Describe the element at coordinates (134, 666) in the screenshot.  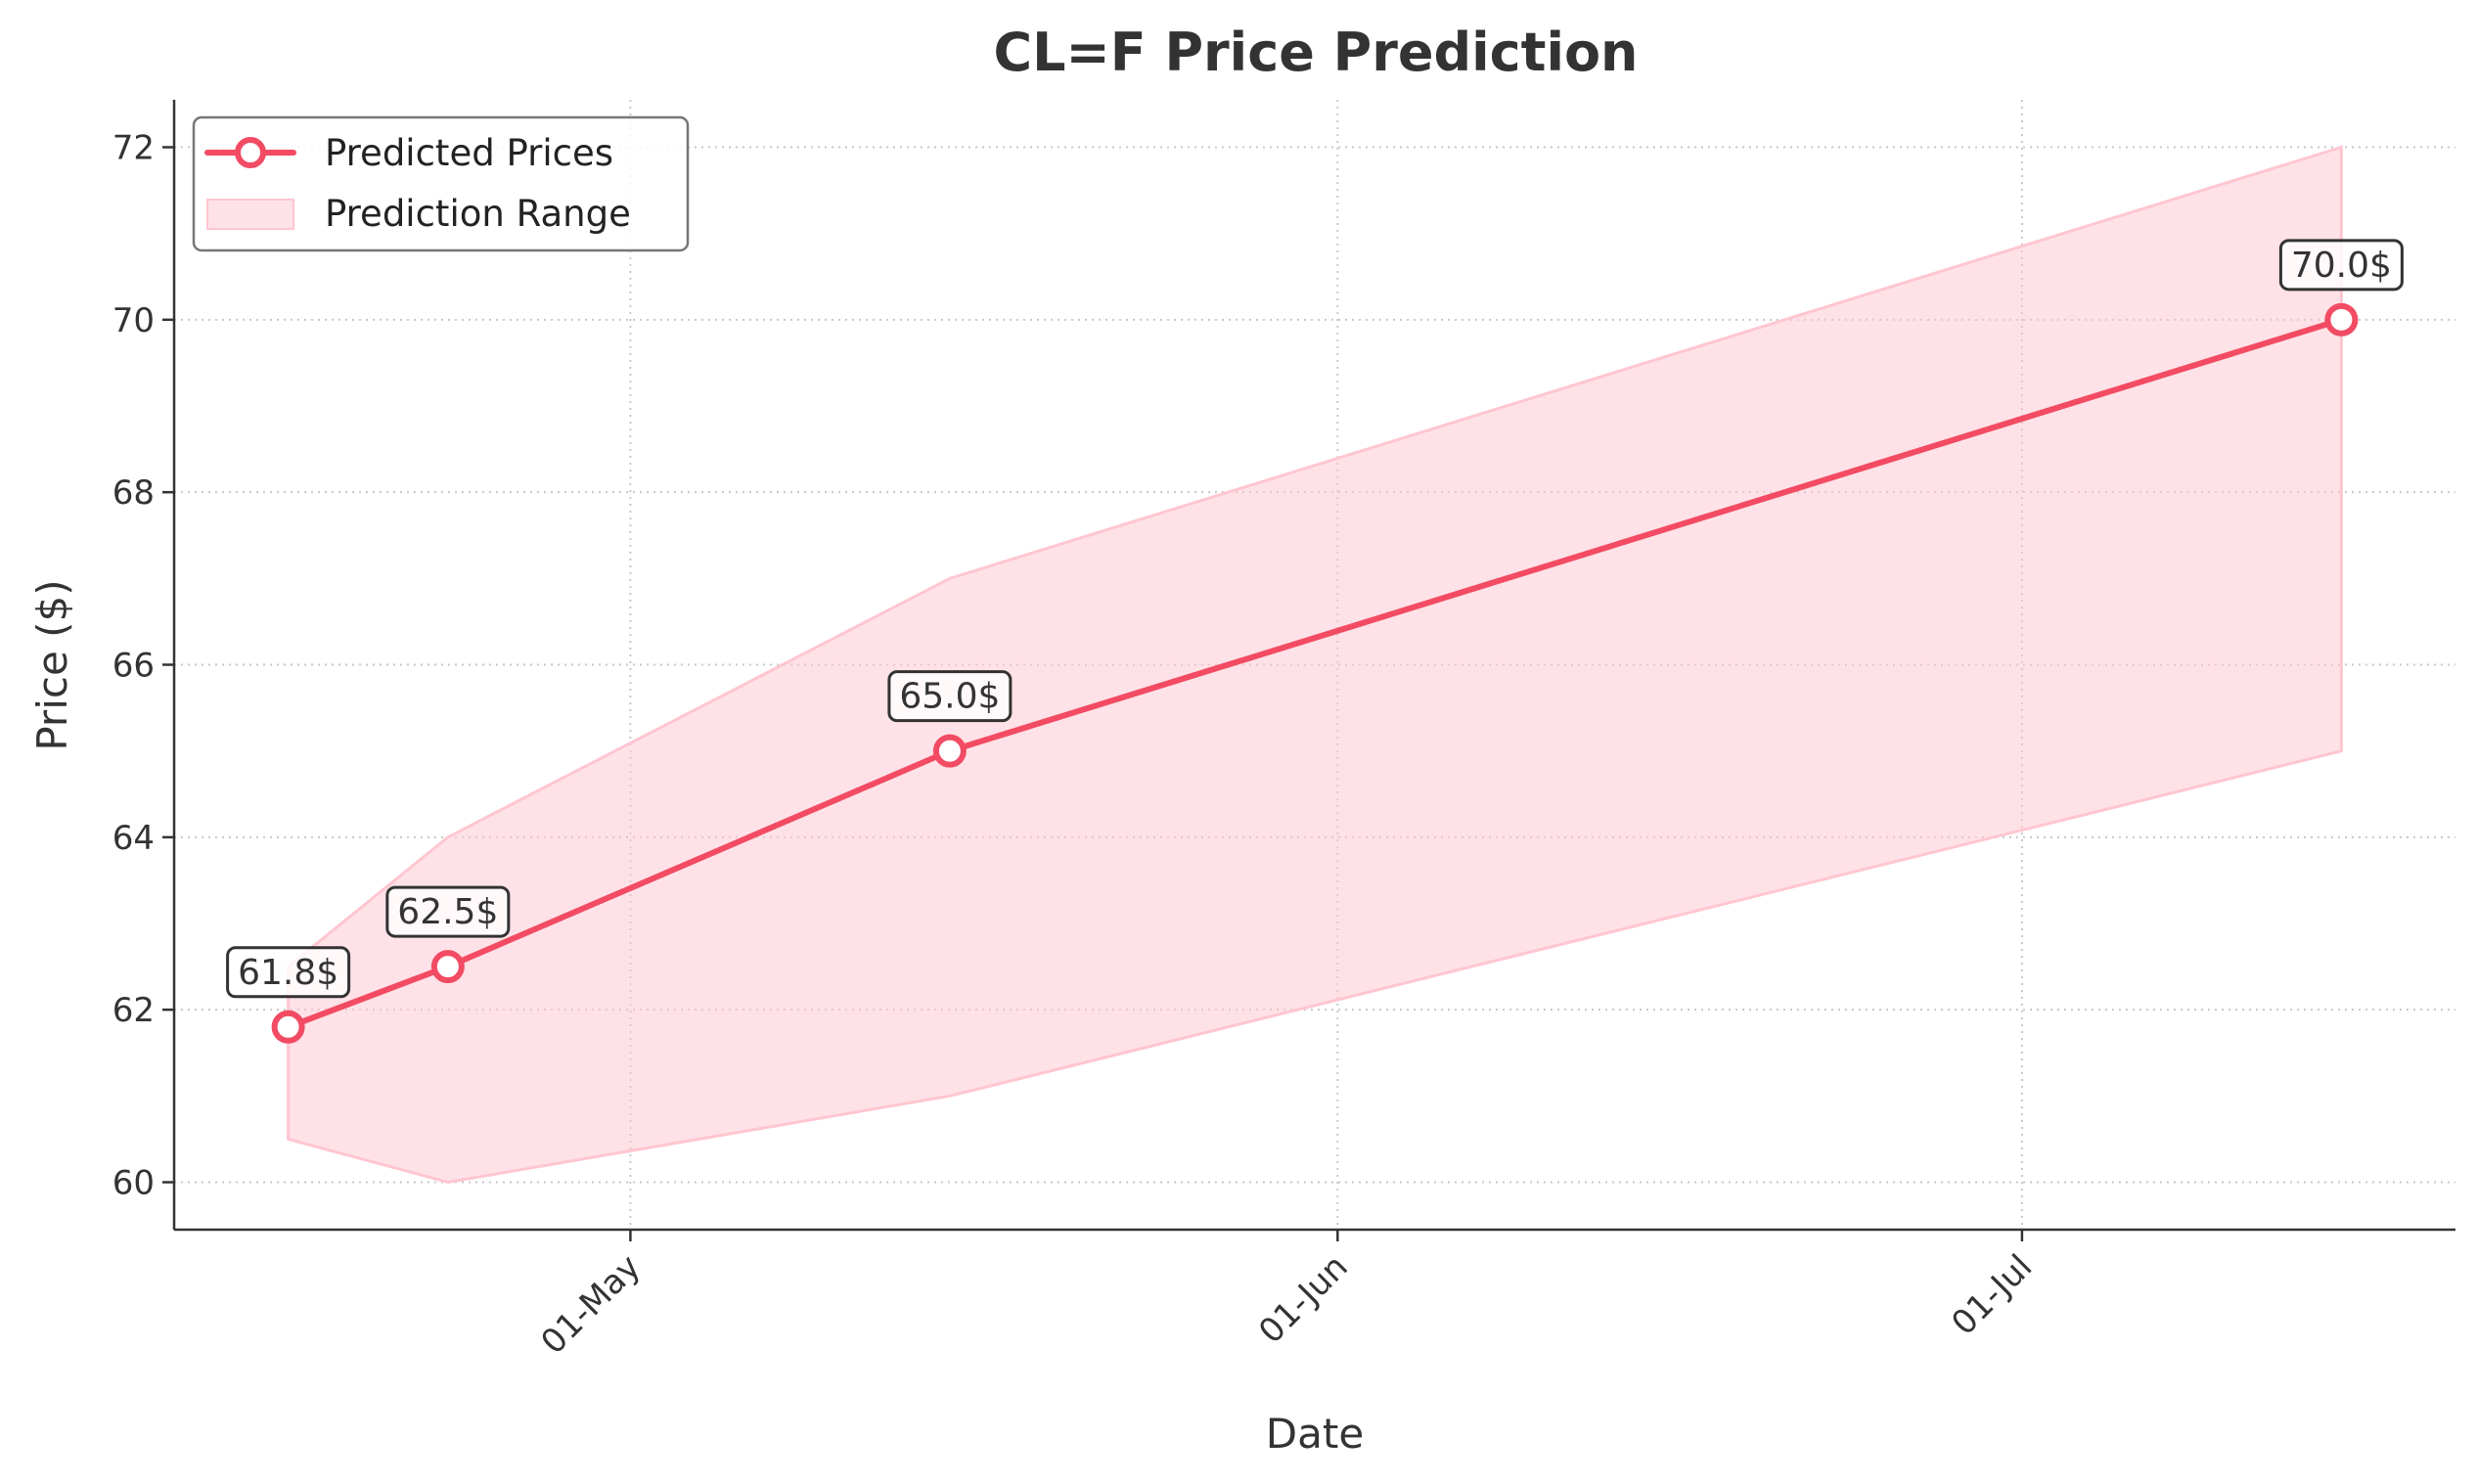
I see `y-tick-label: 66` at that location.